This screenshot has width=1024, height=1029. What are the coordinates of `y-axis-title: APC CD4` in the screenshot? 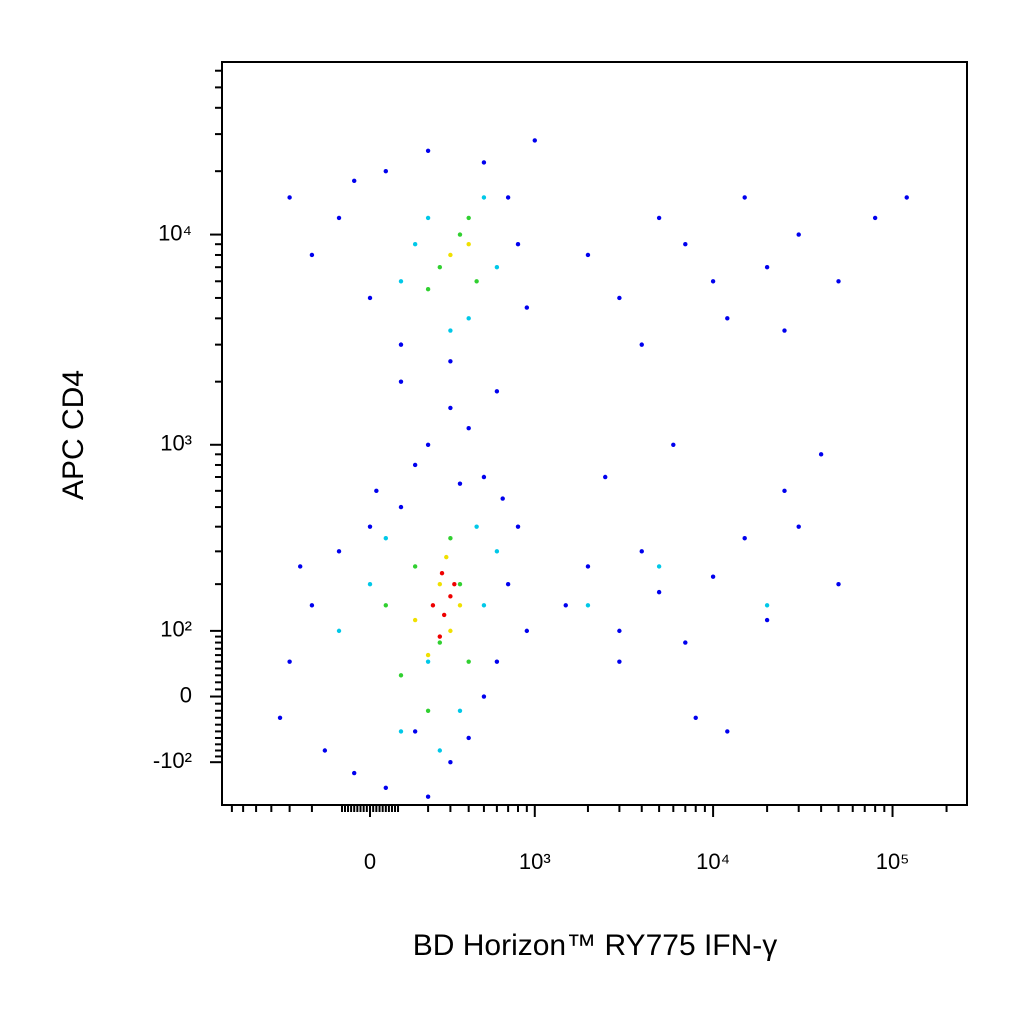 It's located at (73, 435).